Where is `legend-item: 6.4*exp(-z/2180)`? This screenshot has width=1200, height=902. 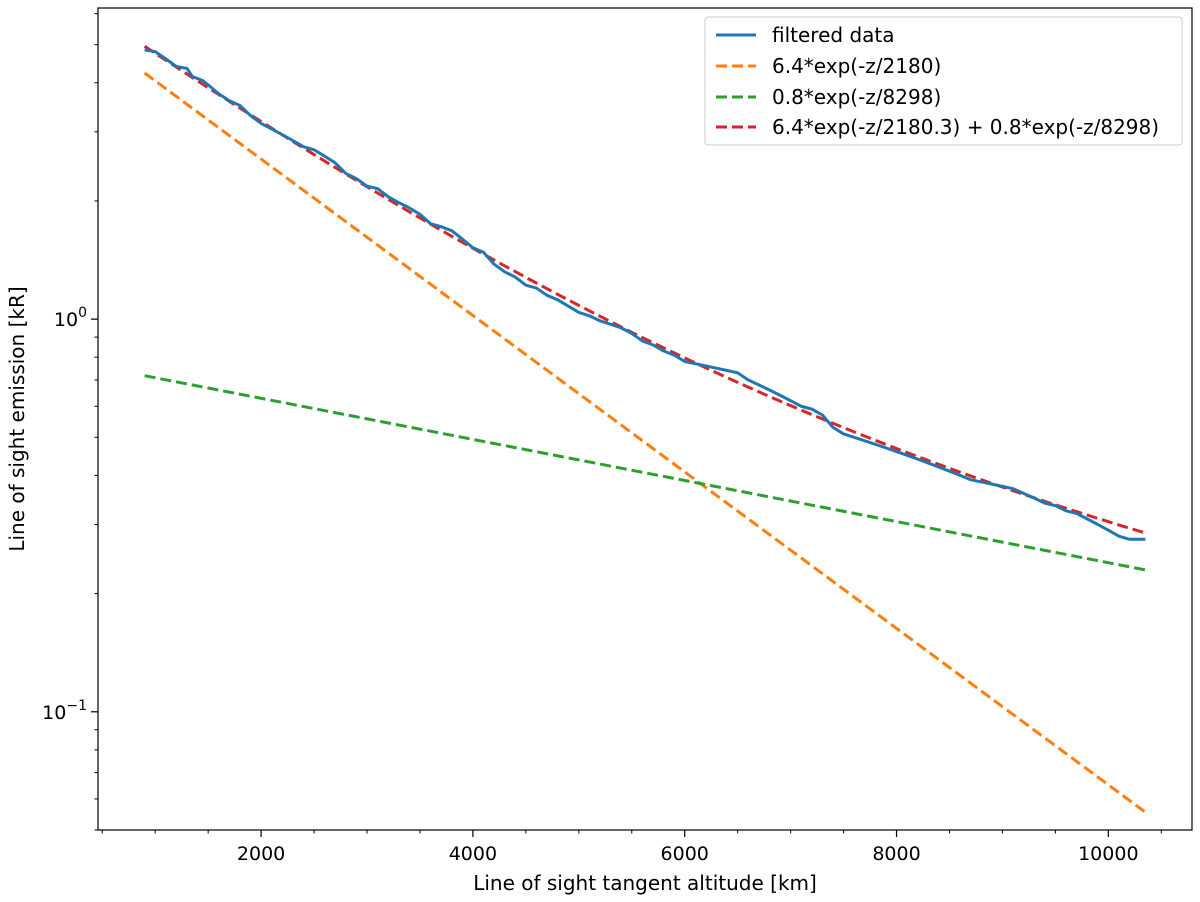 legend-item: 6.4*exp(-z/2180) is located at coordinates (828, 66).